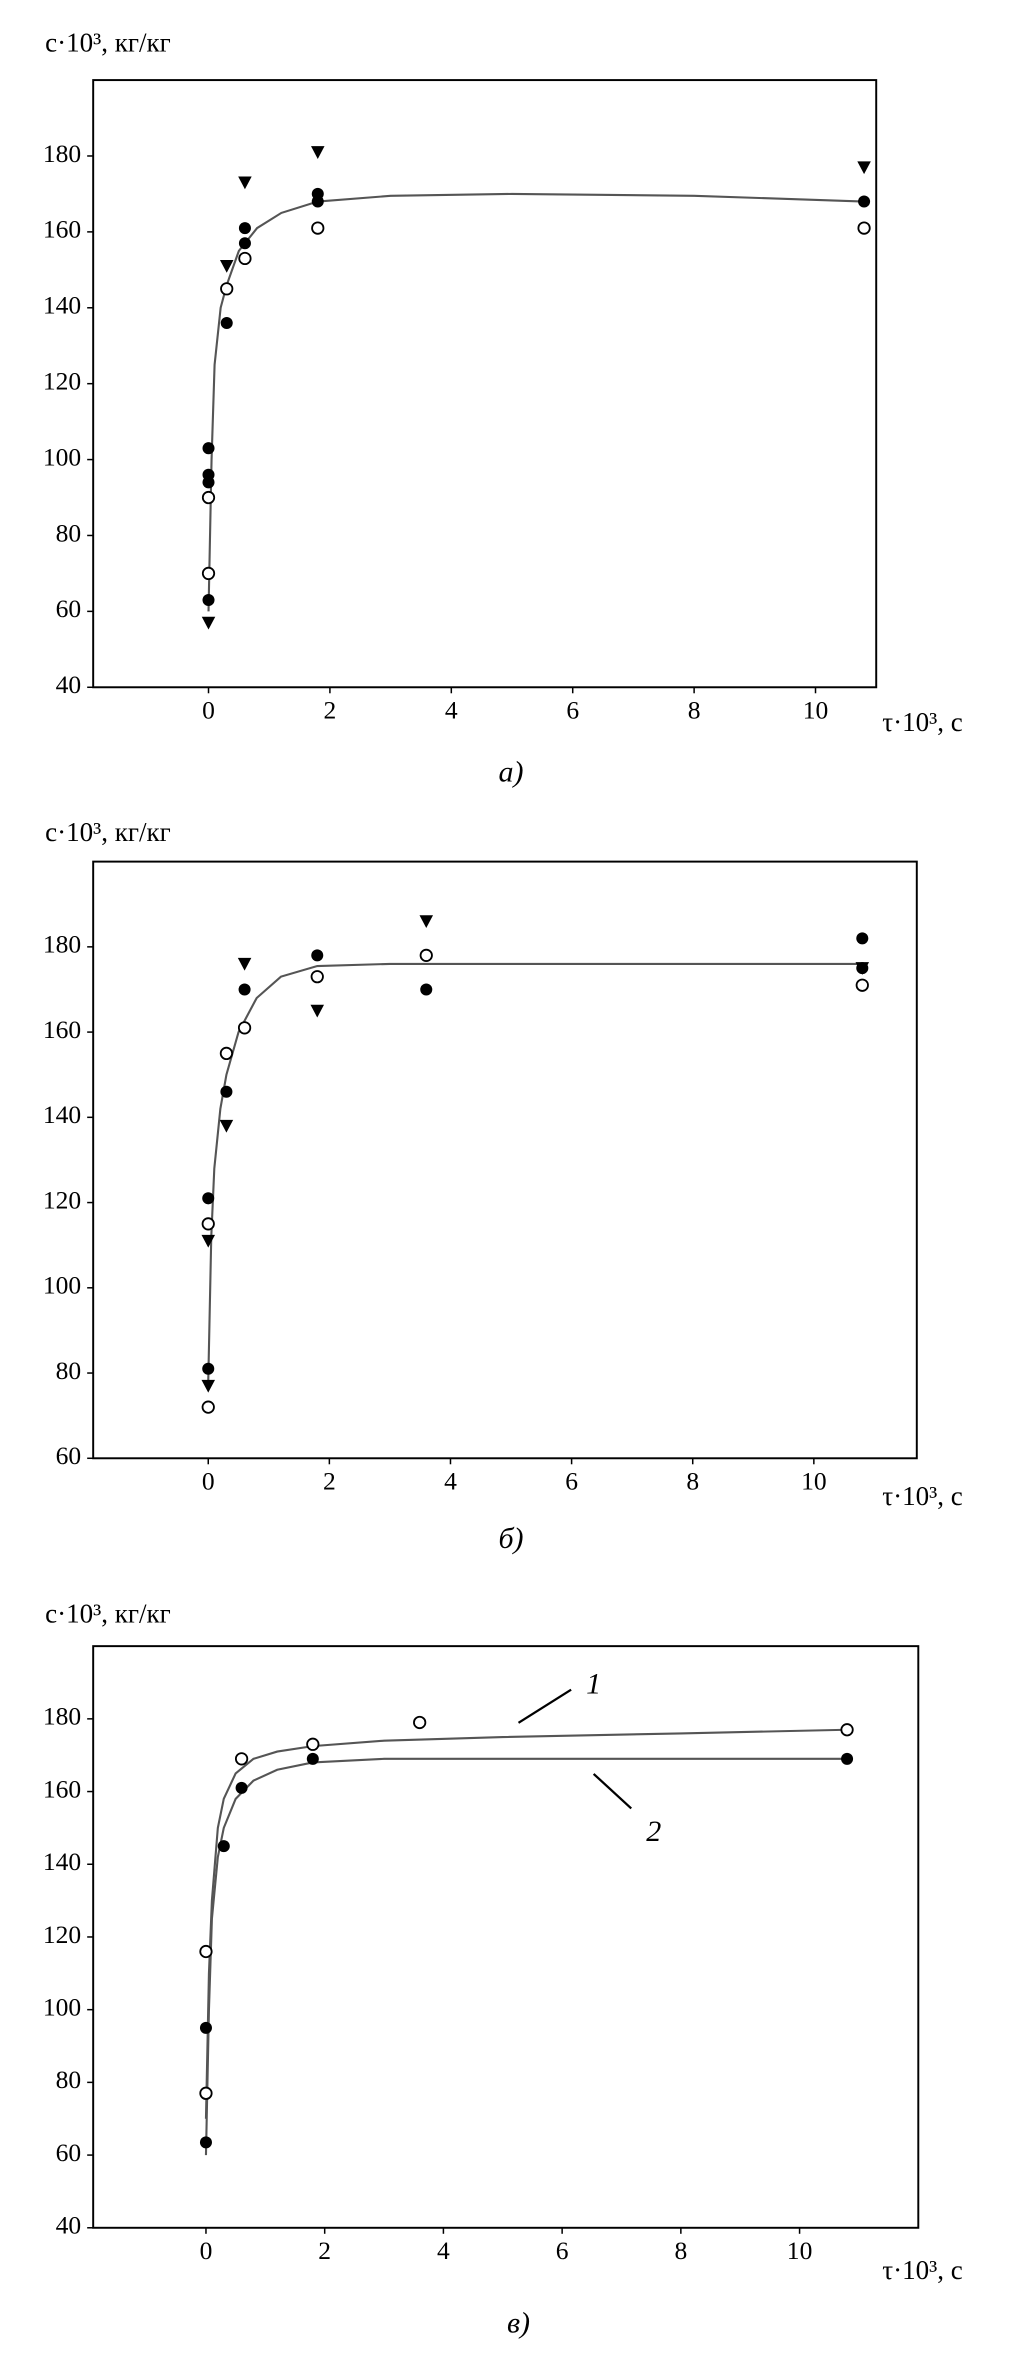 The image size is (1022, 2377). Describe the element at coordinates (653, 1831) in the screenshot. I see `curve-label: 2` at that location.